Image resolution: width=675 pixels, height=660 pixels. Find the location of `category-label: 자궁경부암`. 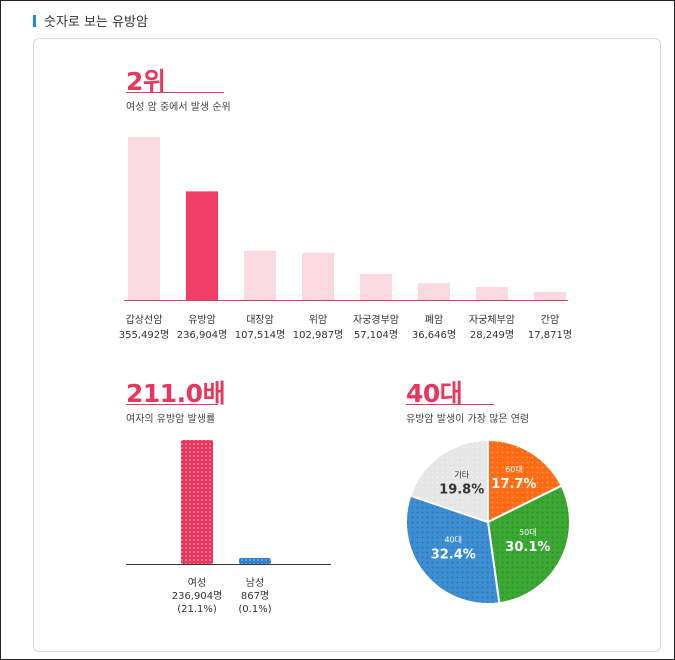

category-label: 자궁경부암 is located at coordinates (376, 319).